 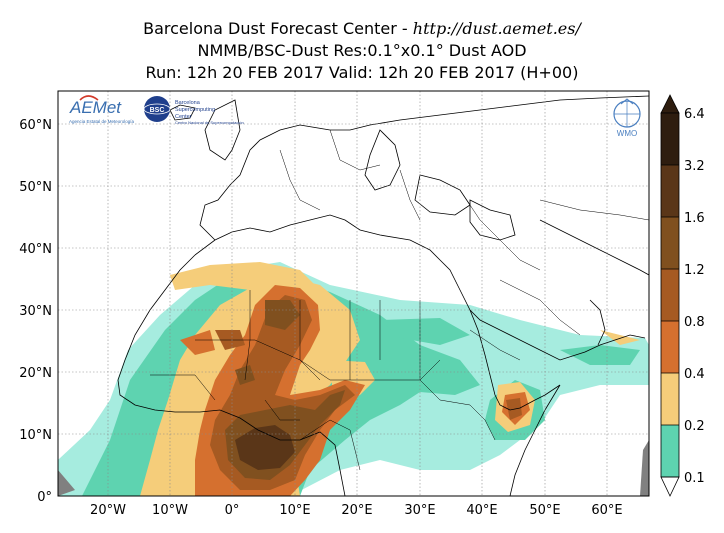 What do you see at coordinates (44, 497) in the screenshot?
I see `y-tick-label: 0°` at bounding box center [44, 497].